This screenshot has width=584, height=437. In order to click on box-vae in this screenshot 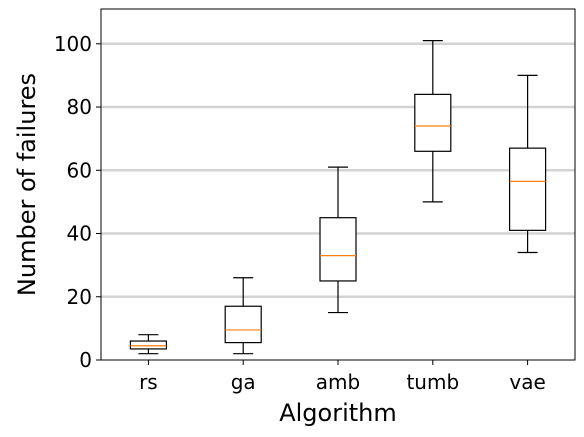, I will do `click(528, 164)`.